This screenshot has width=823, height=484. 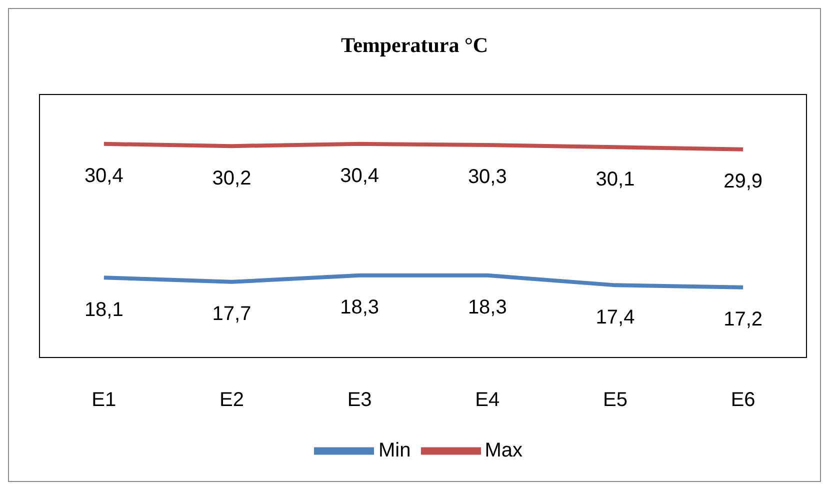 What do you see at coordinates (615, 179) in the screenshot?
I see `data-label: 30,1` at bounding box center [615, 179].